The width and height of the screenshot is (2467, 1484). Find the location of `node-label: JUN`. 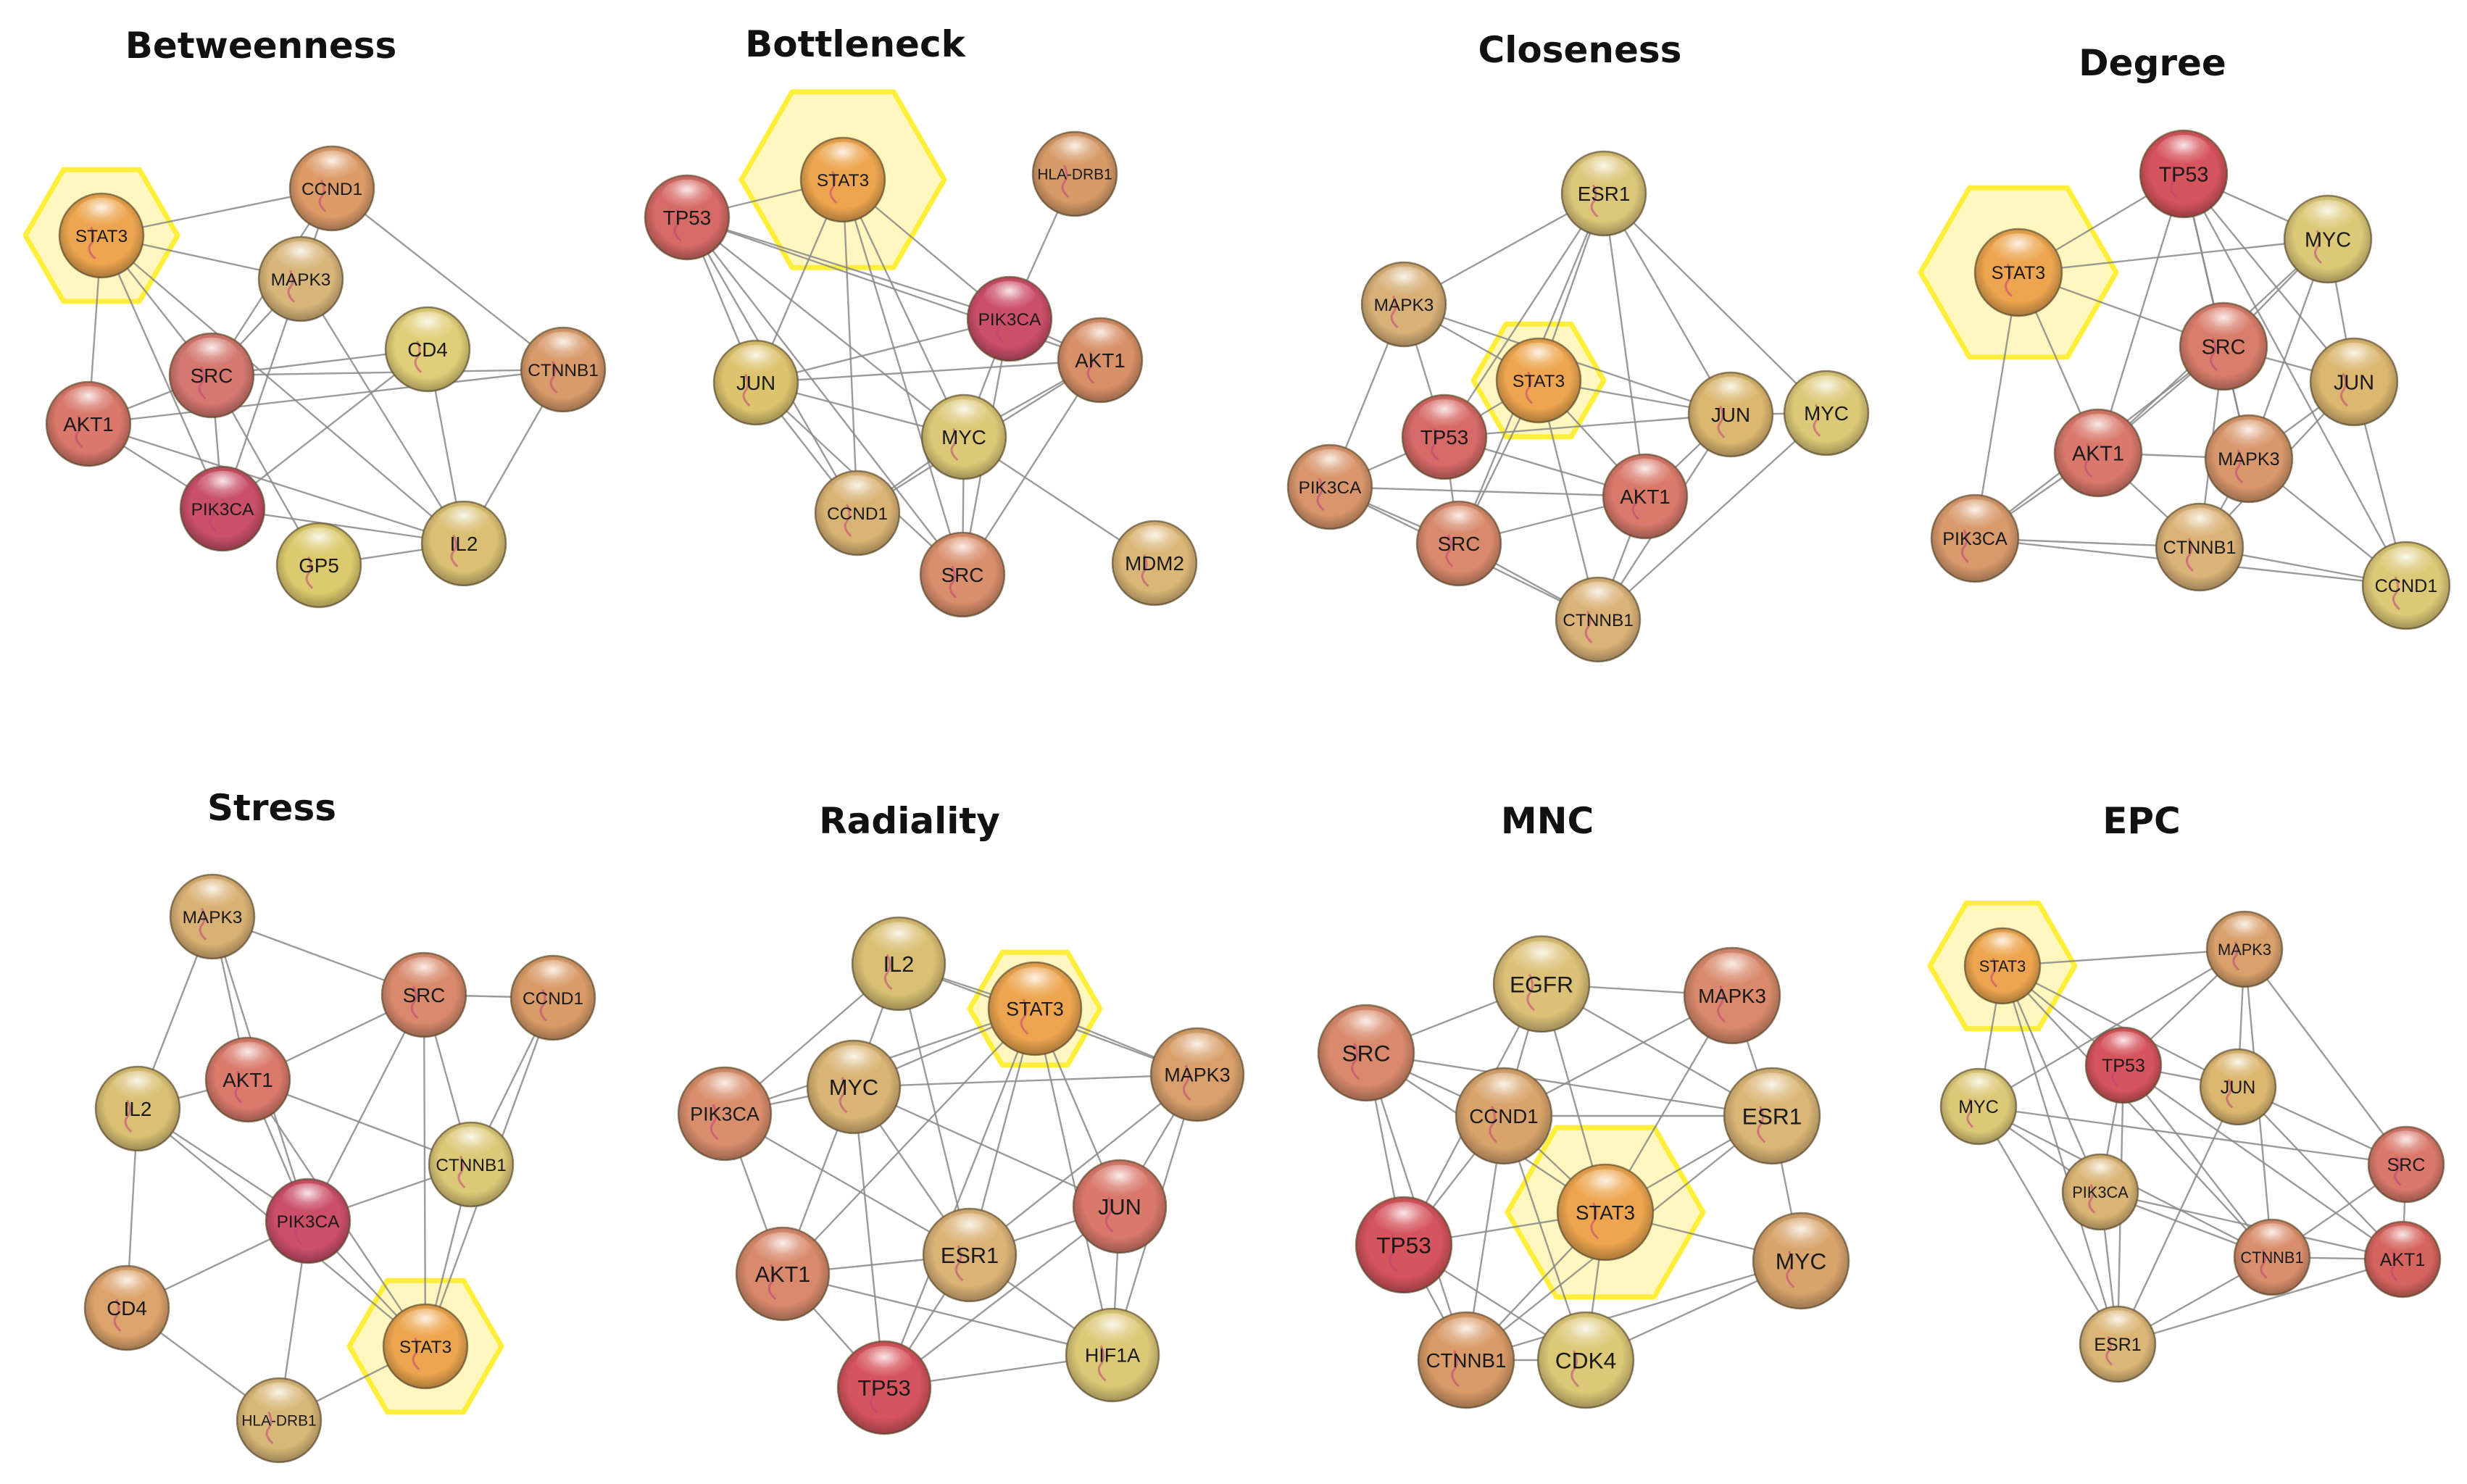

node-label: JUN is located at coordinates (1730, 415).